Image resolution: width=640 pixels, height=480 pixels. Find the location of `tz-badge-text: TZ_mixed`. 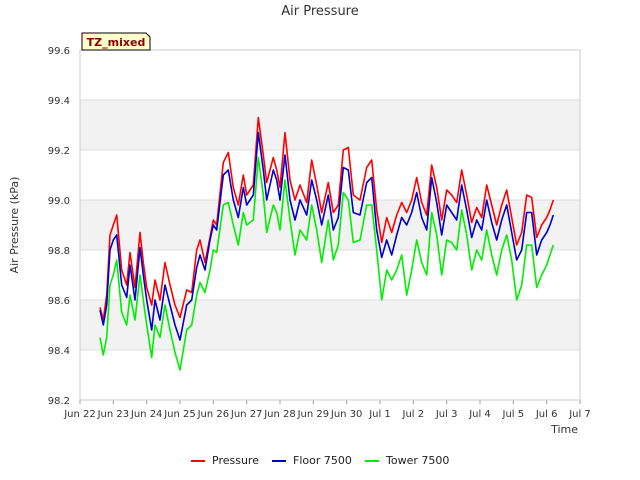

tz-badge-text: TZ_mixed is located at coordinates (116, 42).